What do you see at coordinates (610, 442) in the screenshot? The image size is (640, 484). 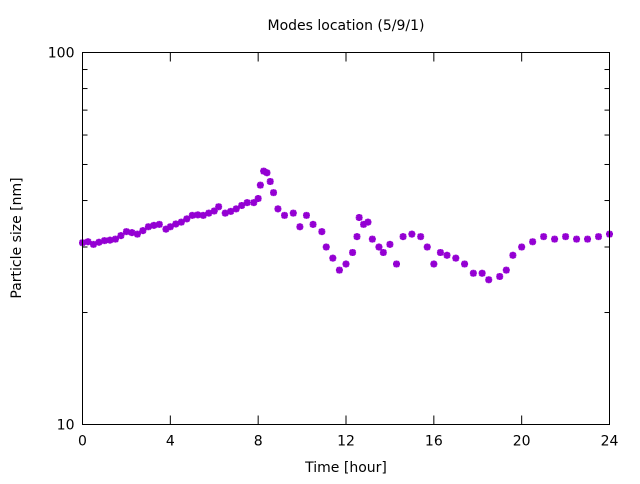 I see `x-tick-label: 24` at bounding box center [610, 442].